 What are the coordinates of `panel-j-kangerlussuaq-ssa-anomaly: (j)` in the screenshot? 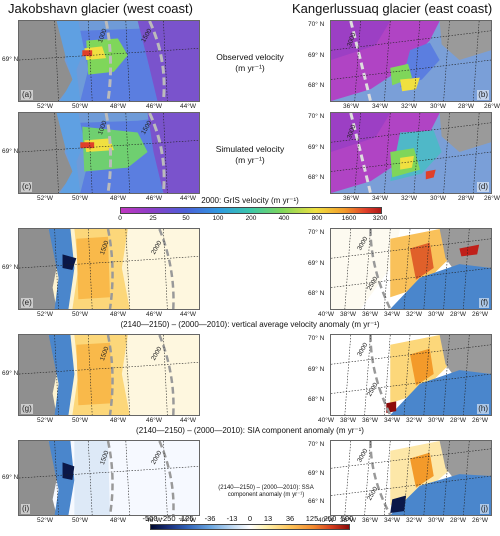 It's located at (411, 478).